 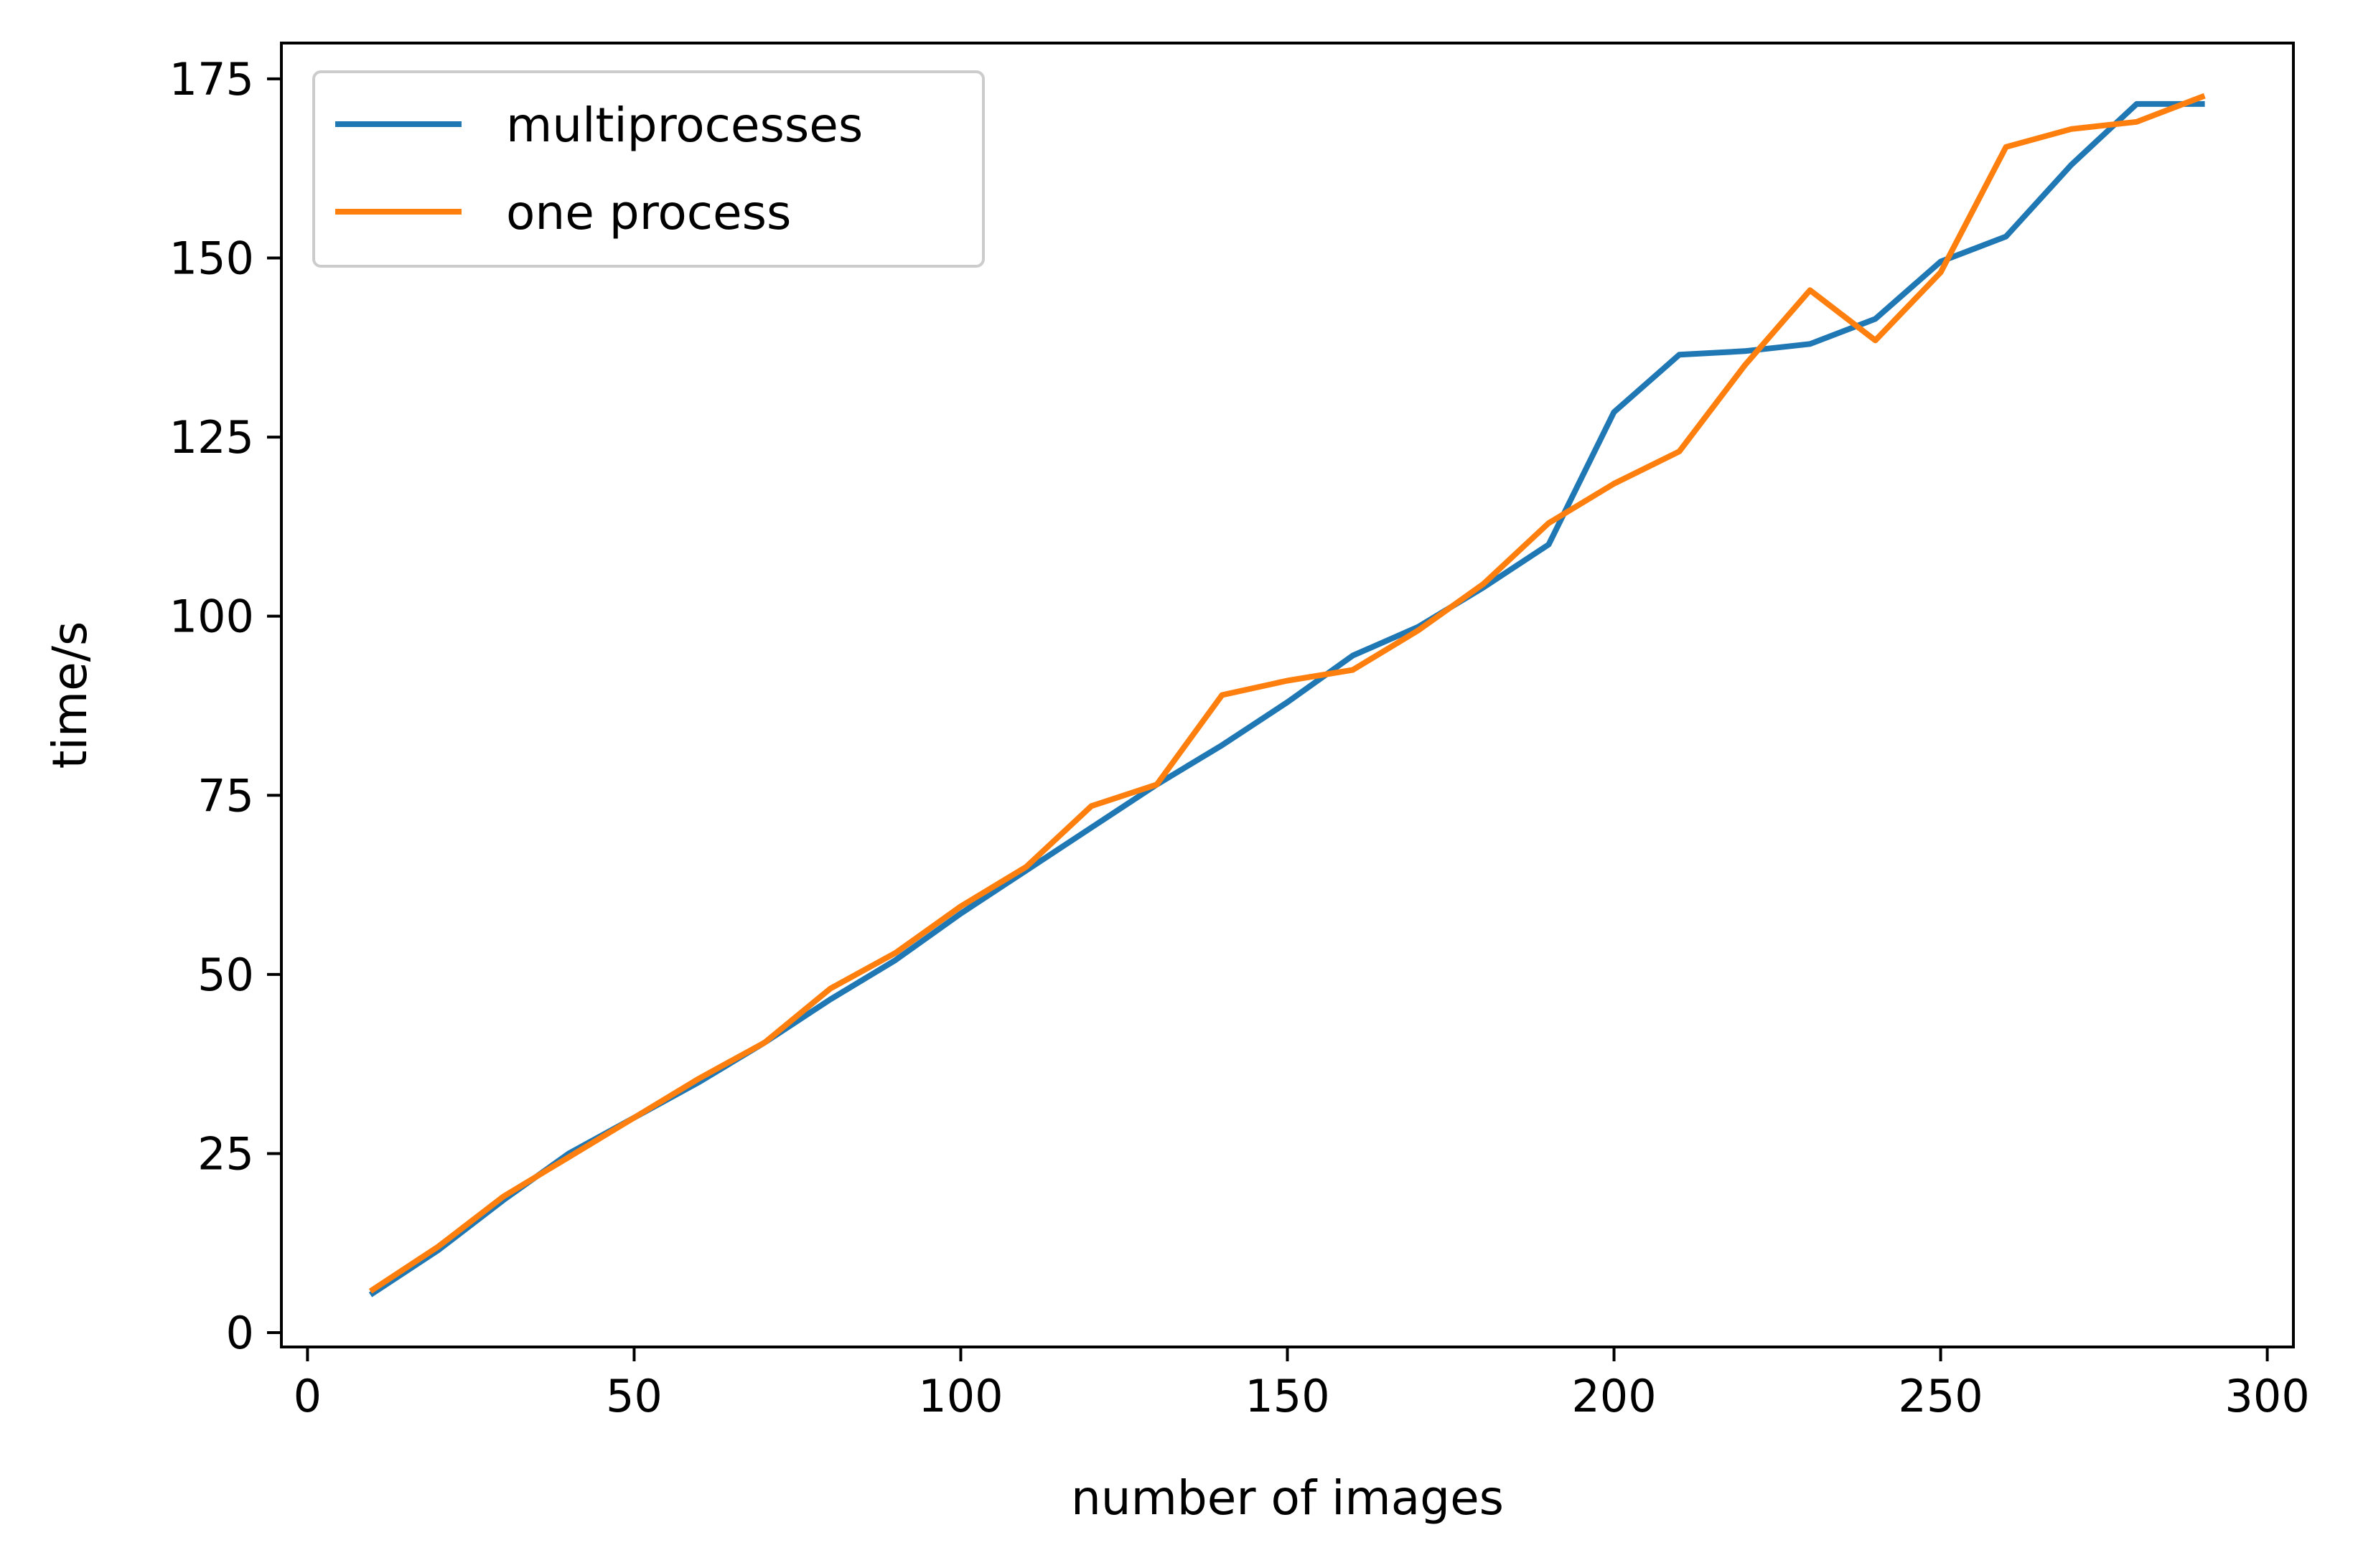 I want to click on legend-label-2: one process, so click(x=649, y=212).